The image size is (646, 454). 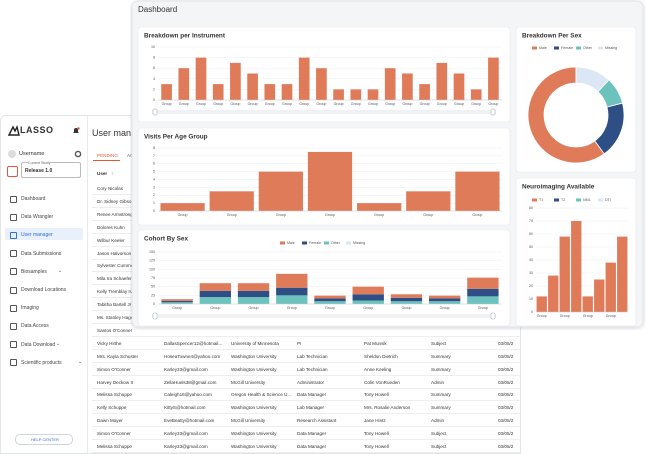 What do you see at coordinates (188, 395) in the screenshot?
I see `table-cell: Caleigh16@yahoo.com` at bounding box center [188, 395].